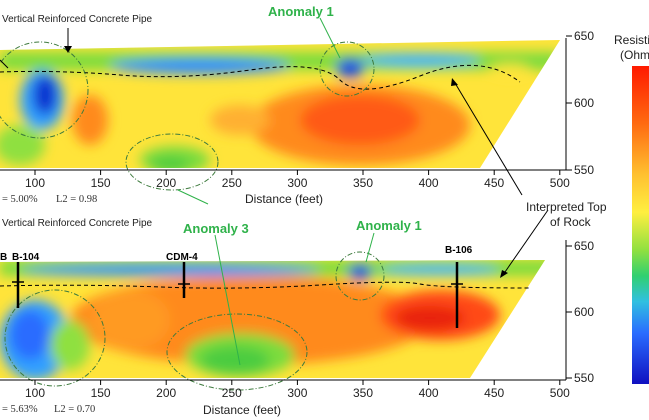  Describe the element at coordinates (571, 222) in the screenshot. I see `top-of-rock-label-2: of Rock` at that location.